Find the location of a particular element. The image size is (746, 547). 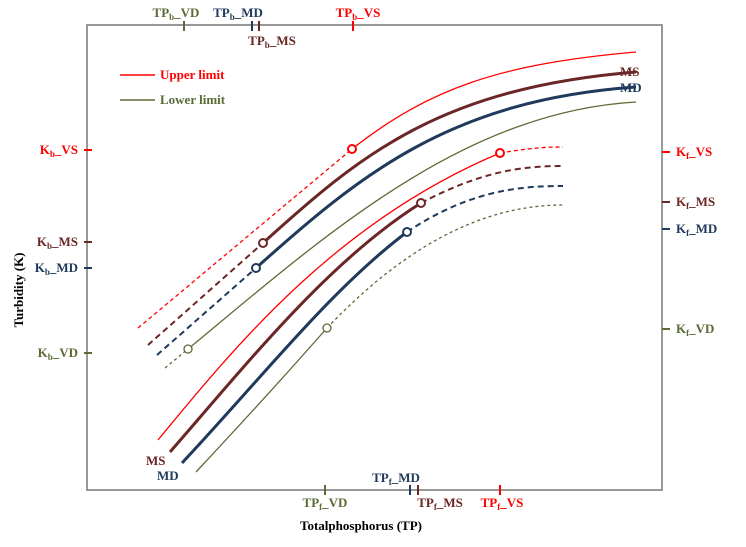

bottom-tick-label: TPf_MD is located at coordinates (396, 478).